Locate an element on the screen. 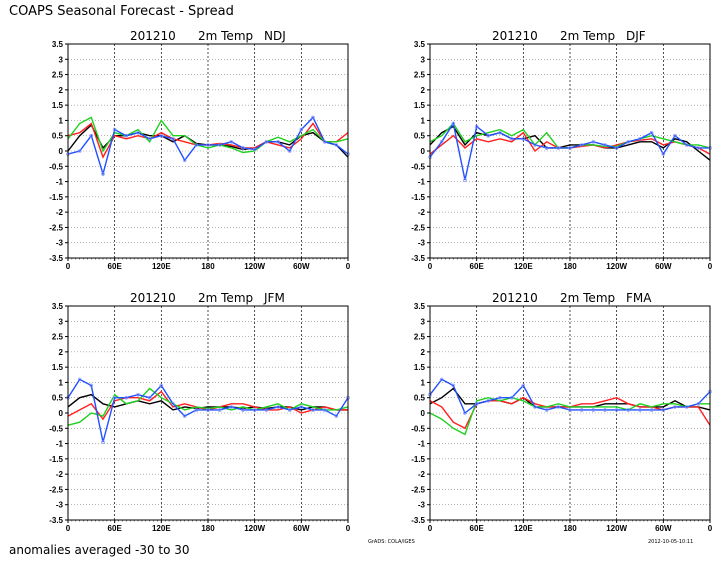 The width and height of the screenshot is (725, 568). series-line-green is located at coordinates (208, 135).